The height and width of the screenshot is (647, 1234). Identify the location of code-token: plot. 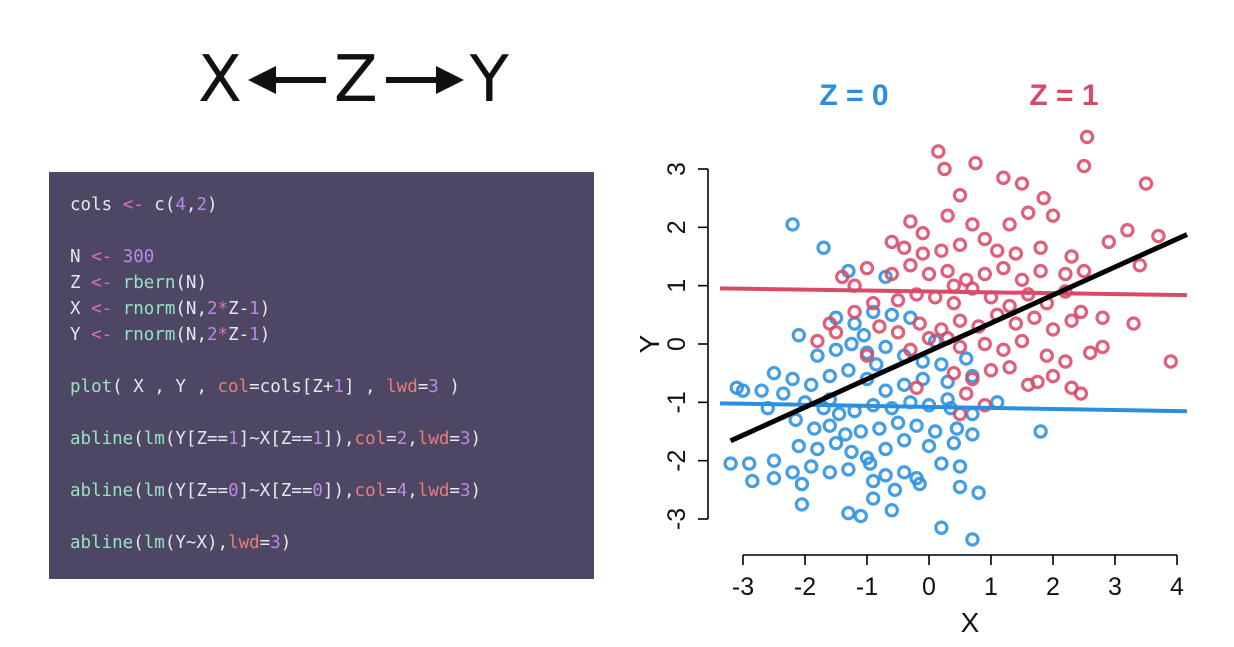
(91, 387).